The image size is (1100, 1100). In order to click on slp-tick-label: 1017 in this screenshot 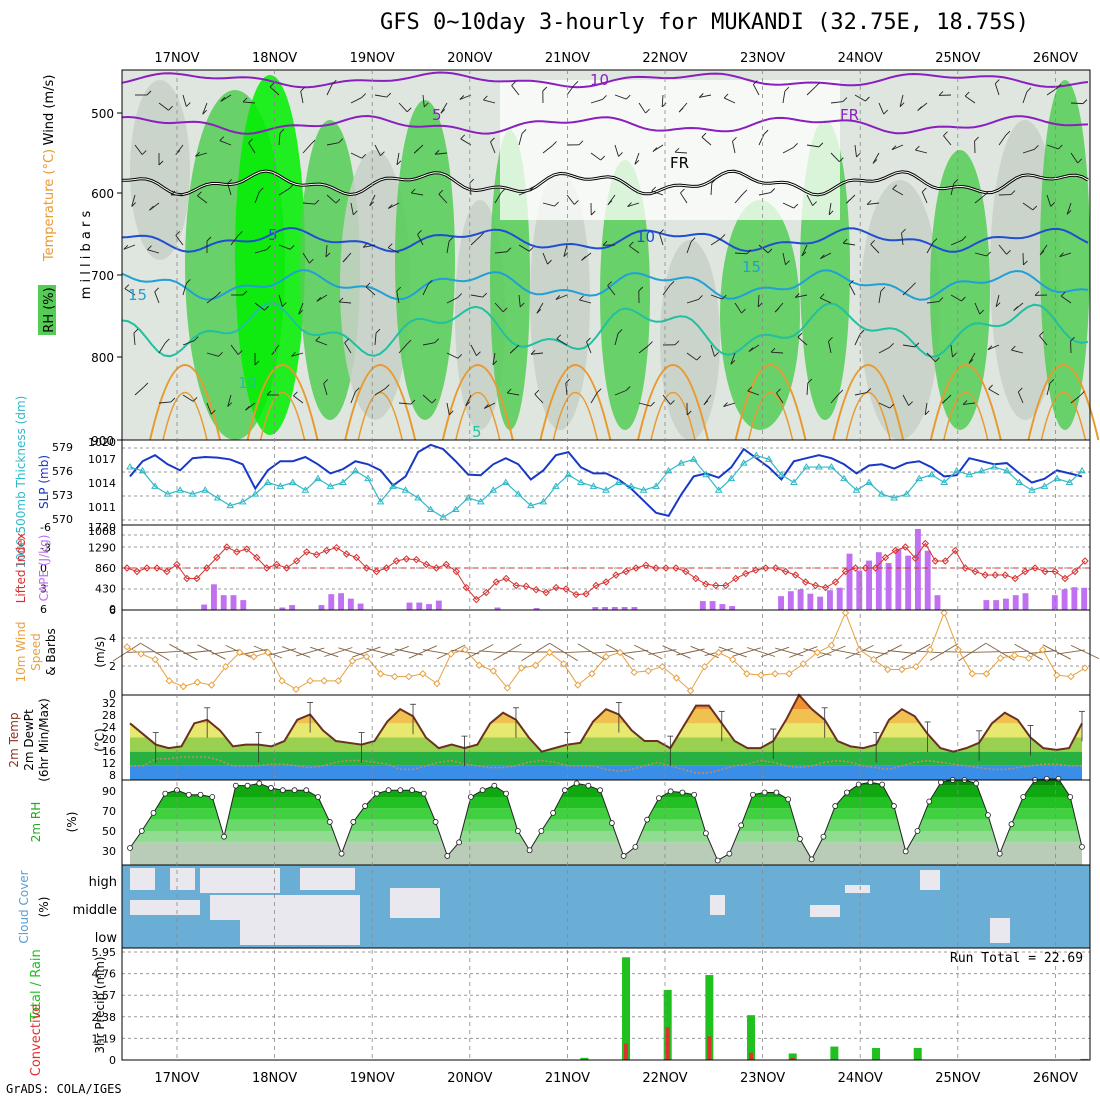, I will do `click(102, 459)`.